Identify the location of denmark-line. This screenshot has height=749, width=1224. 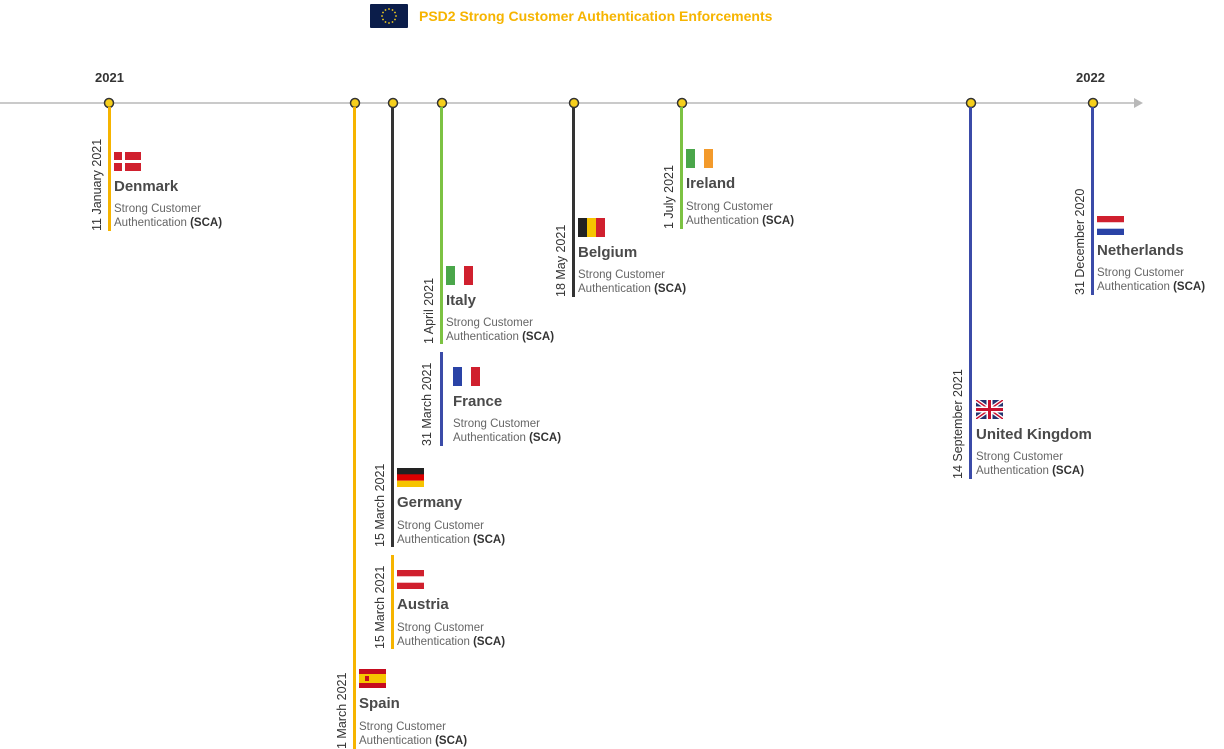
(109, 169).